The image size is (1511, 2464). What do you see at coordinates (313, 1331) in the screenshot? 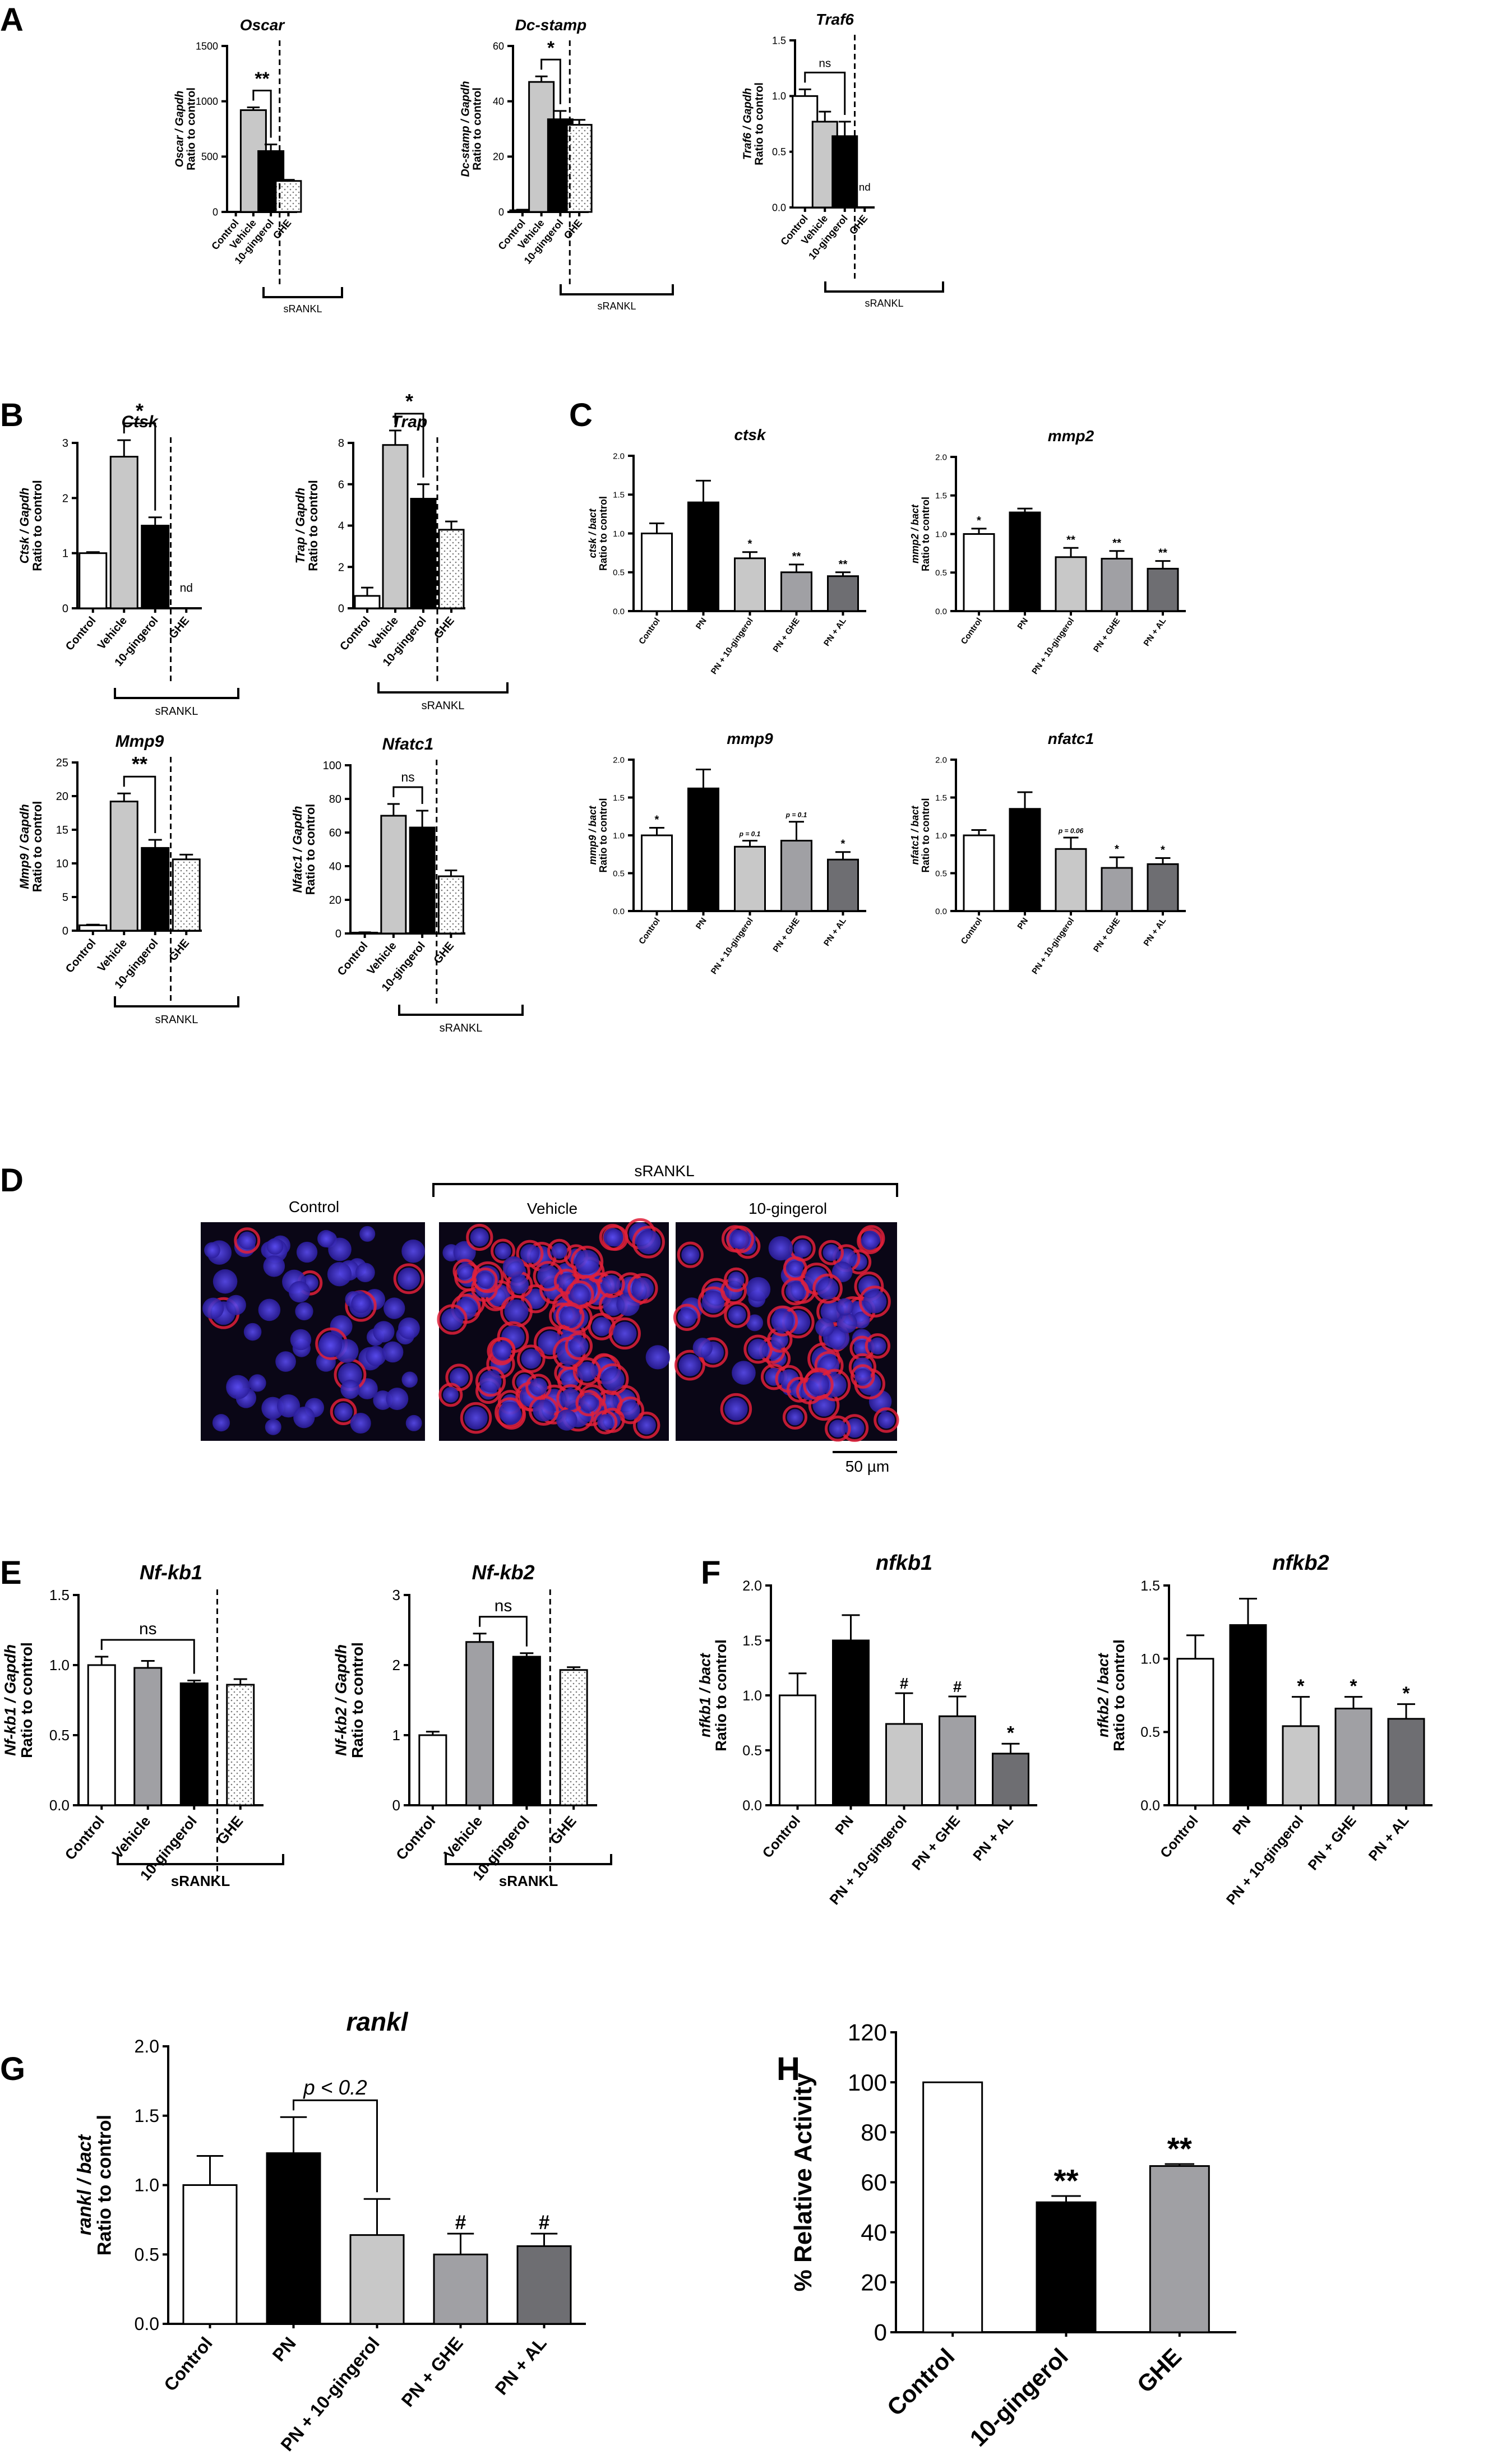
I see `micrograph-control` at bounding box center [313, 1331].